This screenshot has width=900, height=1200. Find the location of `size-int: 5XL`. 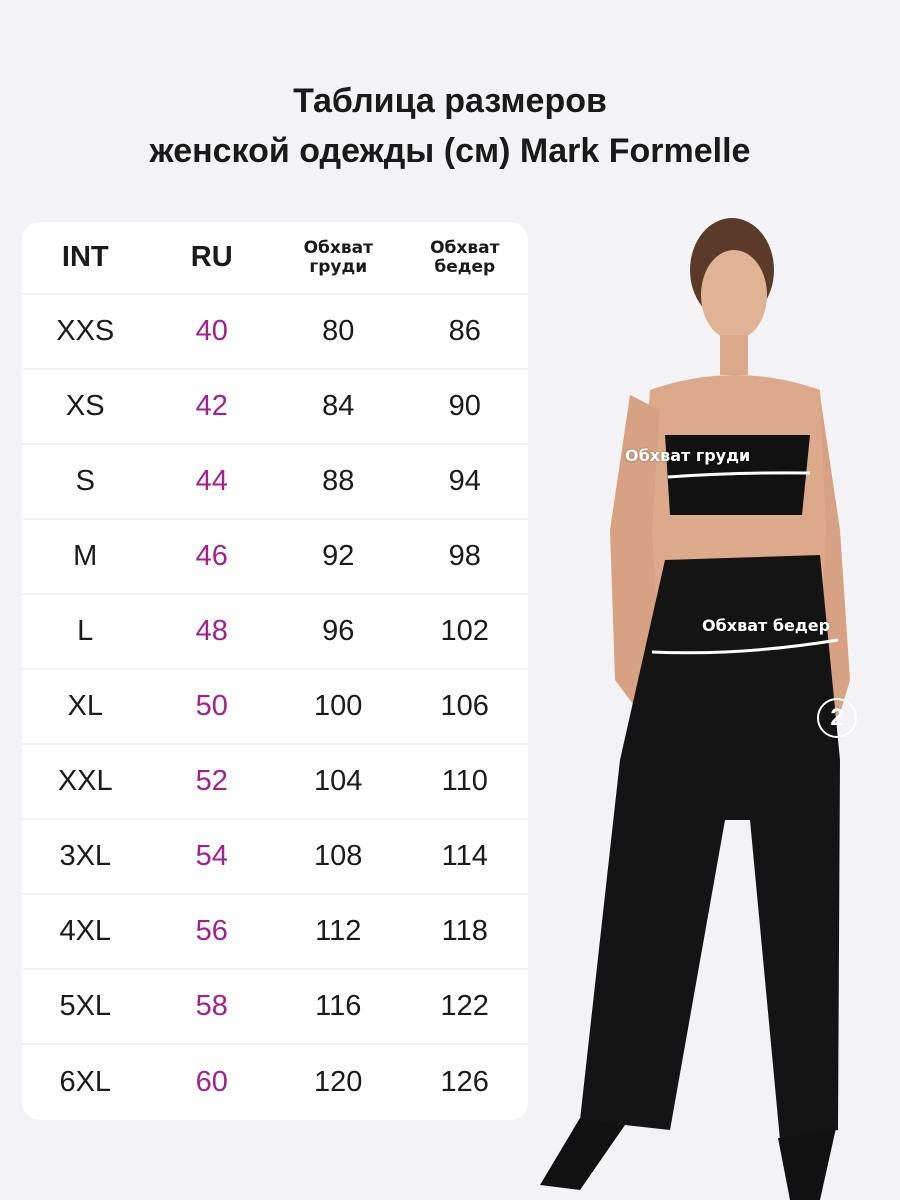

size-int: 5XL is located at coordinates (85, 1006).